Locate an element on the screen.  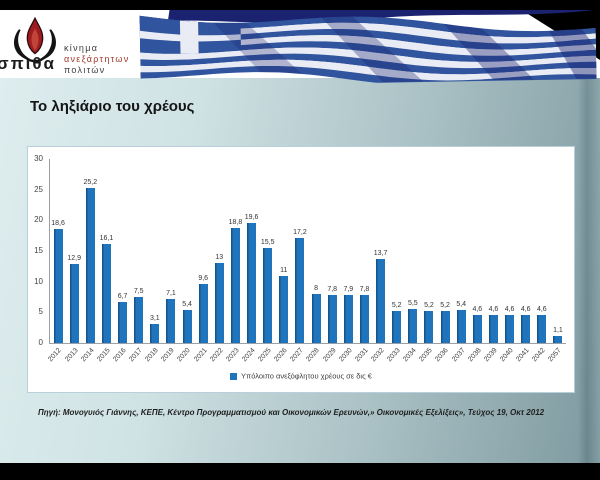
x-axis-label: 2033 is located at coordinates (394, 355).